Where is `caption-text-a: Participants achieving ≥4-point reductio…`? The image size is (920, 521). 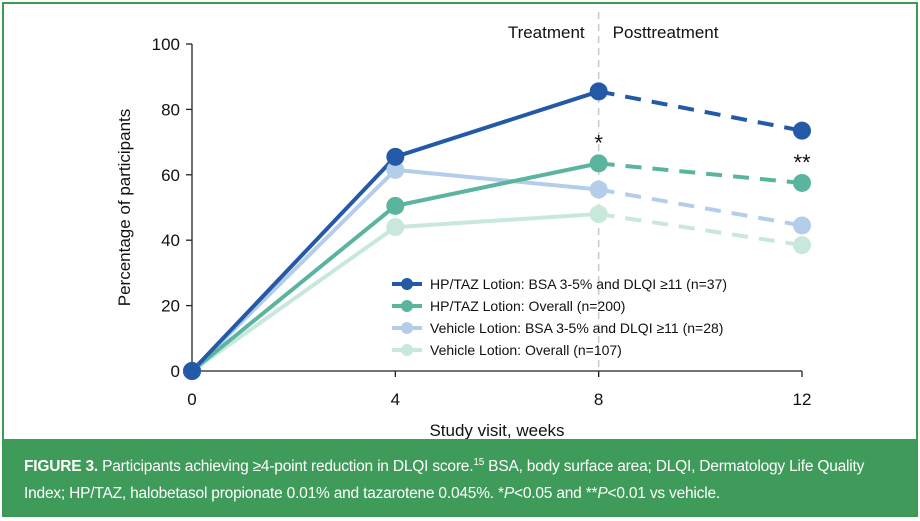 caption-text-a: Participants achieving ≥4-point reductio… is located at coordinates (286, 467).